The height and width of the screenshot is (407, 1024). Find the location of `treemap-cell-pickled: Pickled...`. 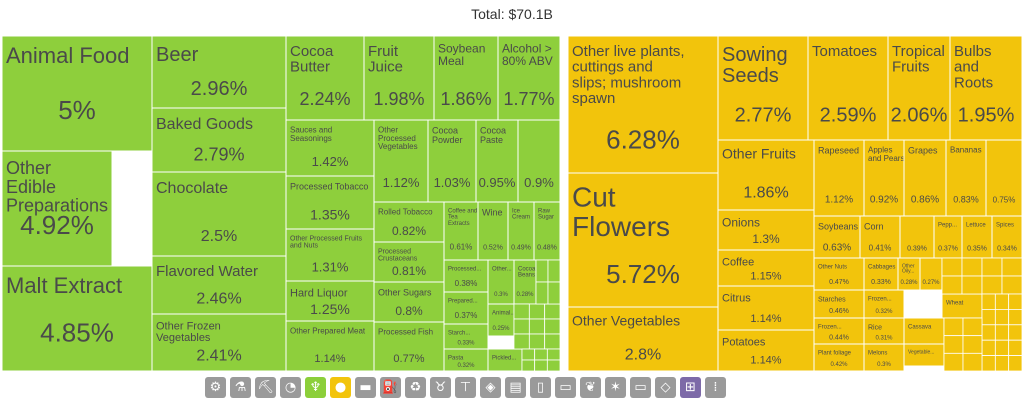

treemap-cell-pickled: Pickled... is located at coordinates (505, 360).